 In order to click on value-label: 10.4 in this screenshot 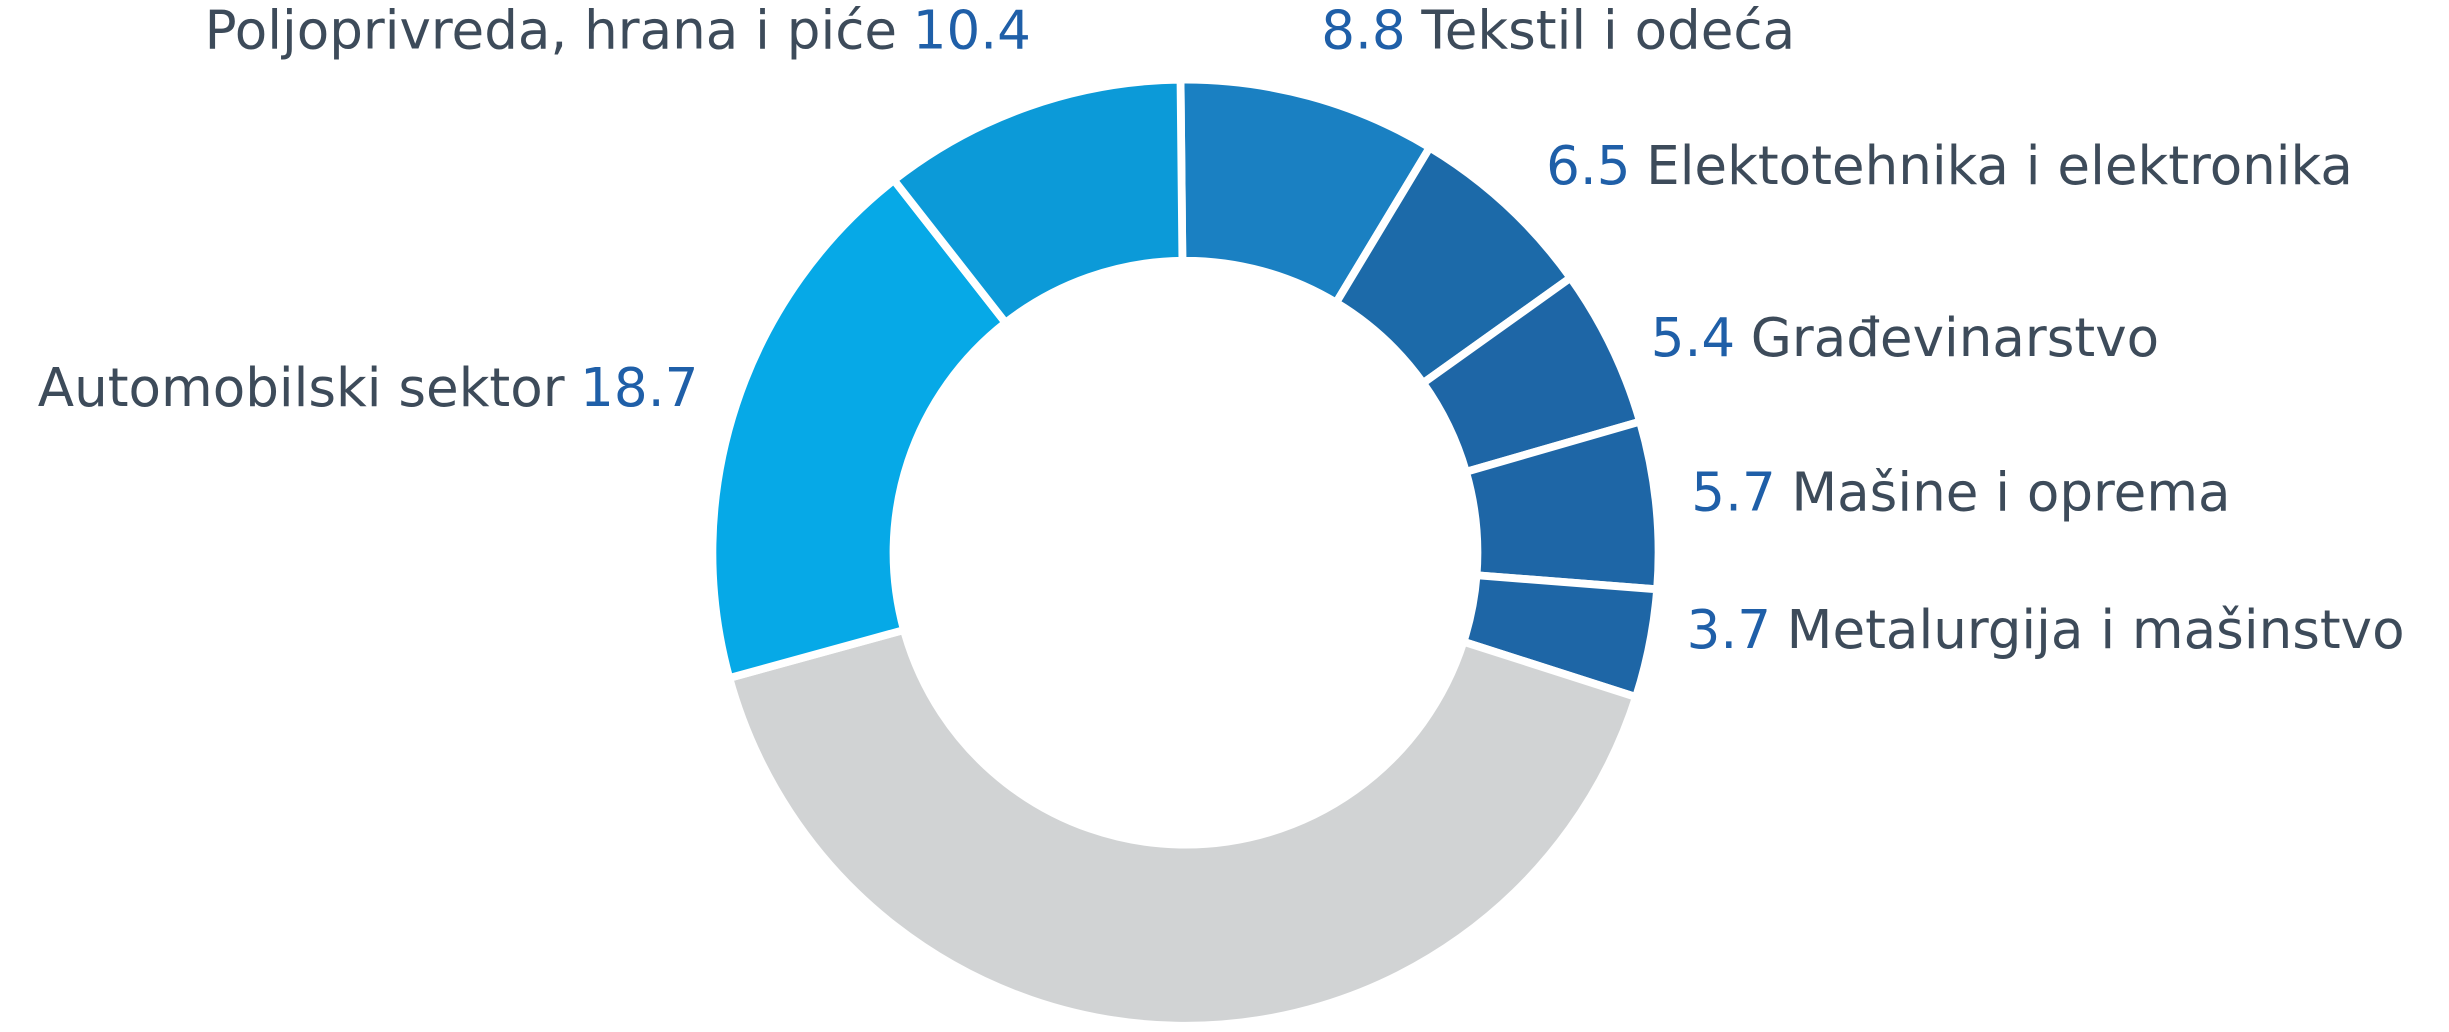, I will do `click(972, 30)`.